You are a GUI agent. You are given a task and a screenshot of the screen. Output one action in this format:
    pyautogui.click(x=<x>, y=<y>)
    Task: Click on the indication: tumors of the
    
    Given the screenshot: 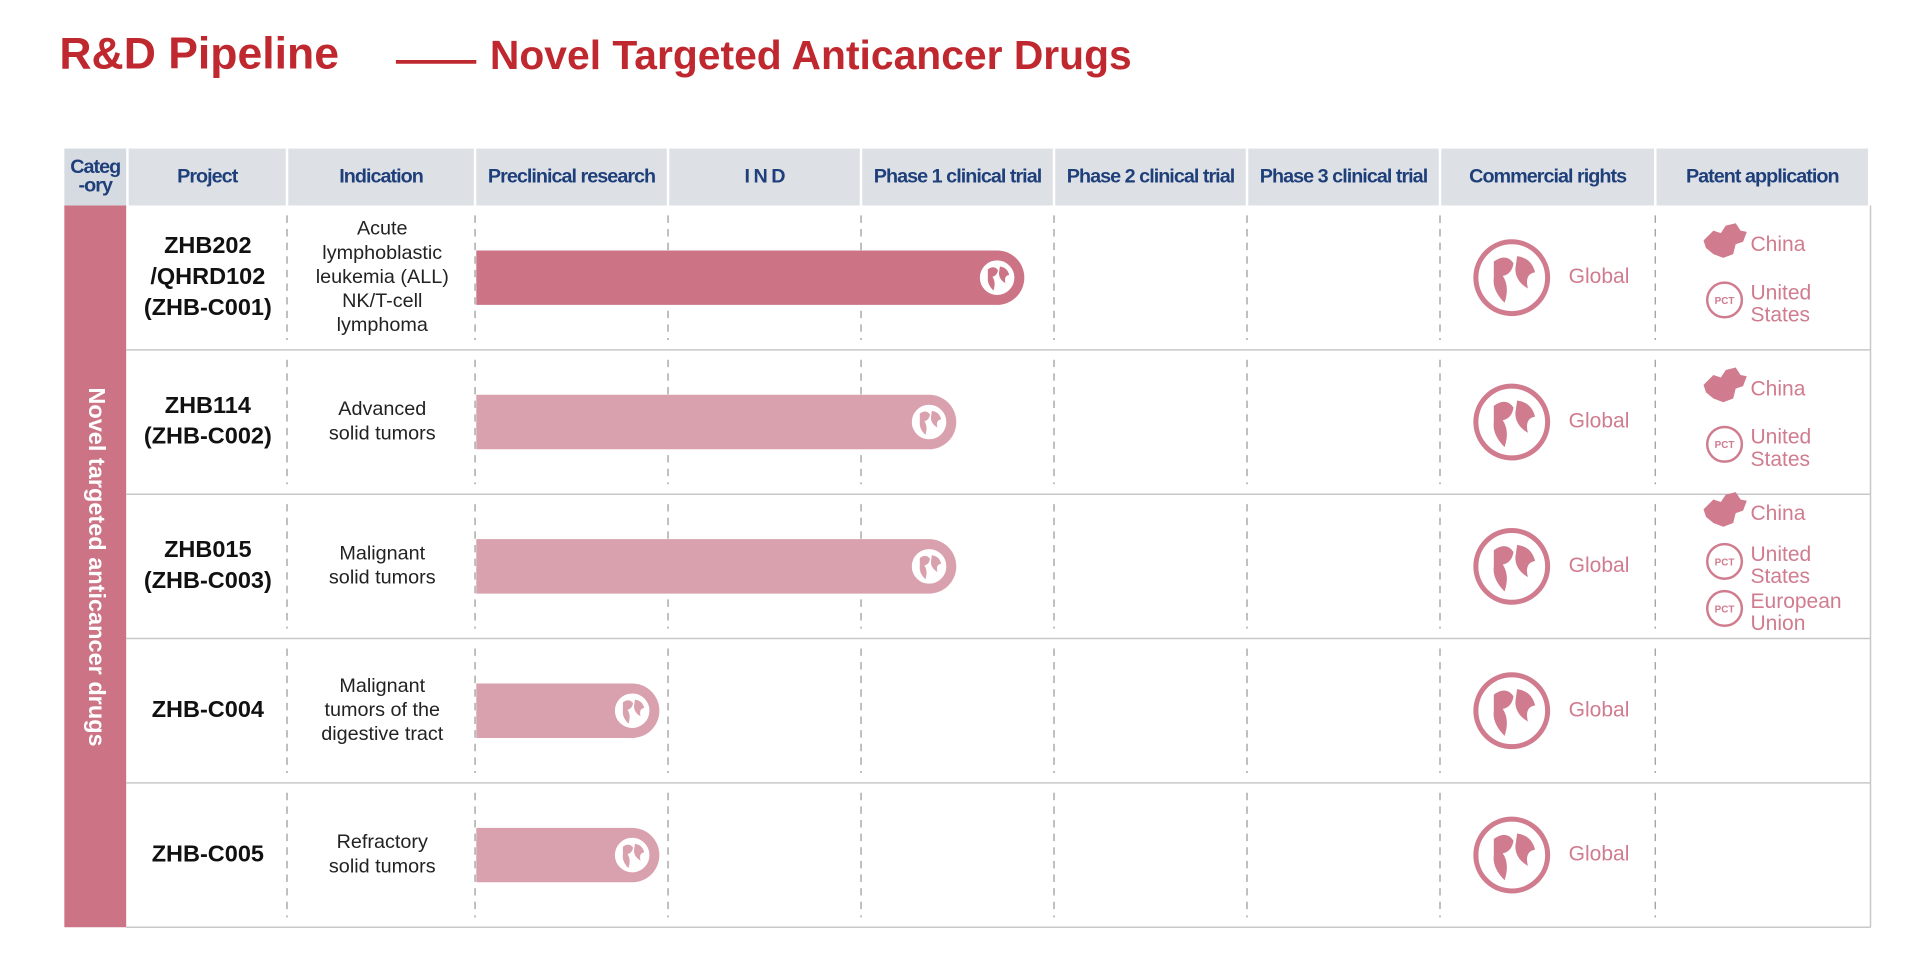 What is the action you would take?
    pyautogui.click(x=383, y=710)
    